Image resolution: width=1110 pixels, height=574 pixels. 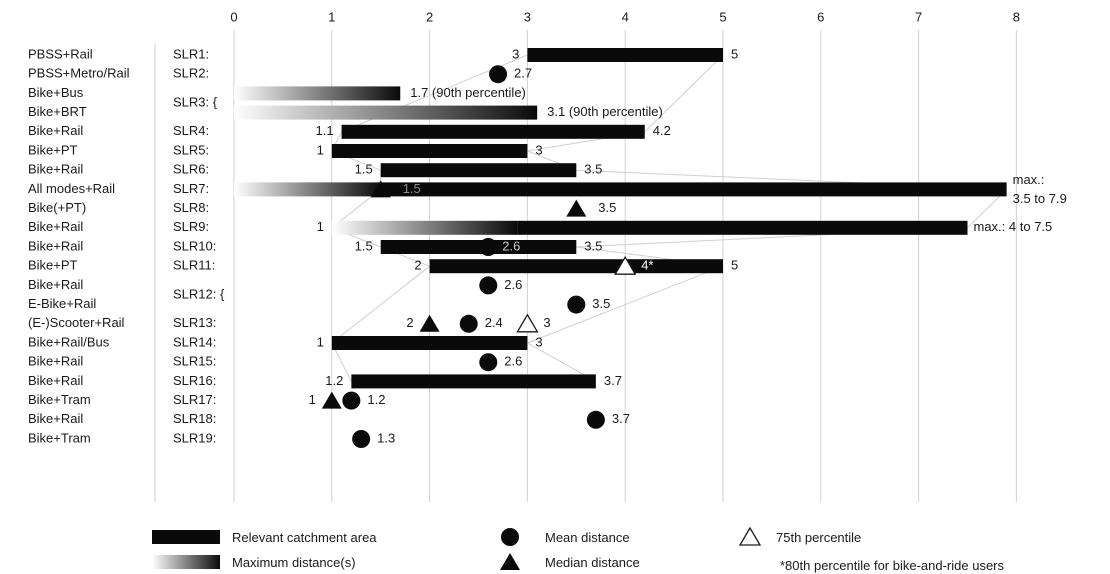 What do you see at coordinates (56, 92) in the screenshot?
I see `mode-label: Bike+Bus` at bounding box center [56, 92].